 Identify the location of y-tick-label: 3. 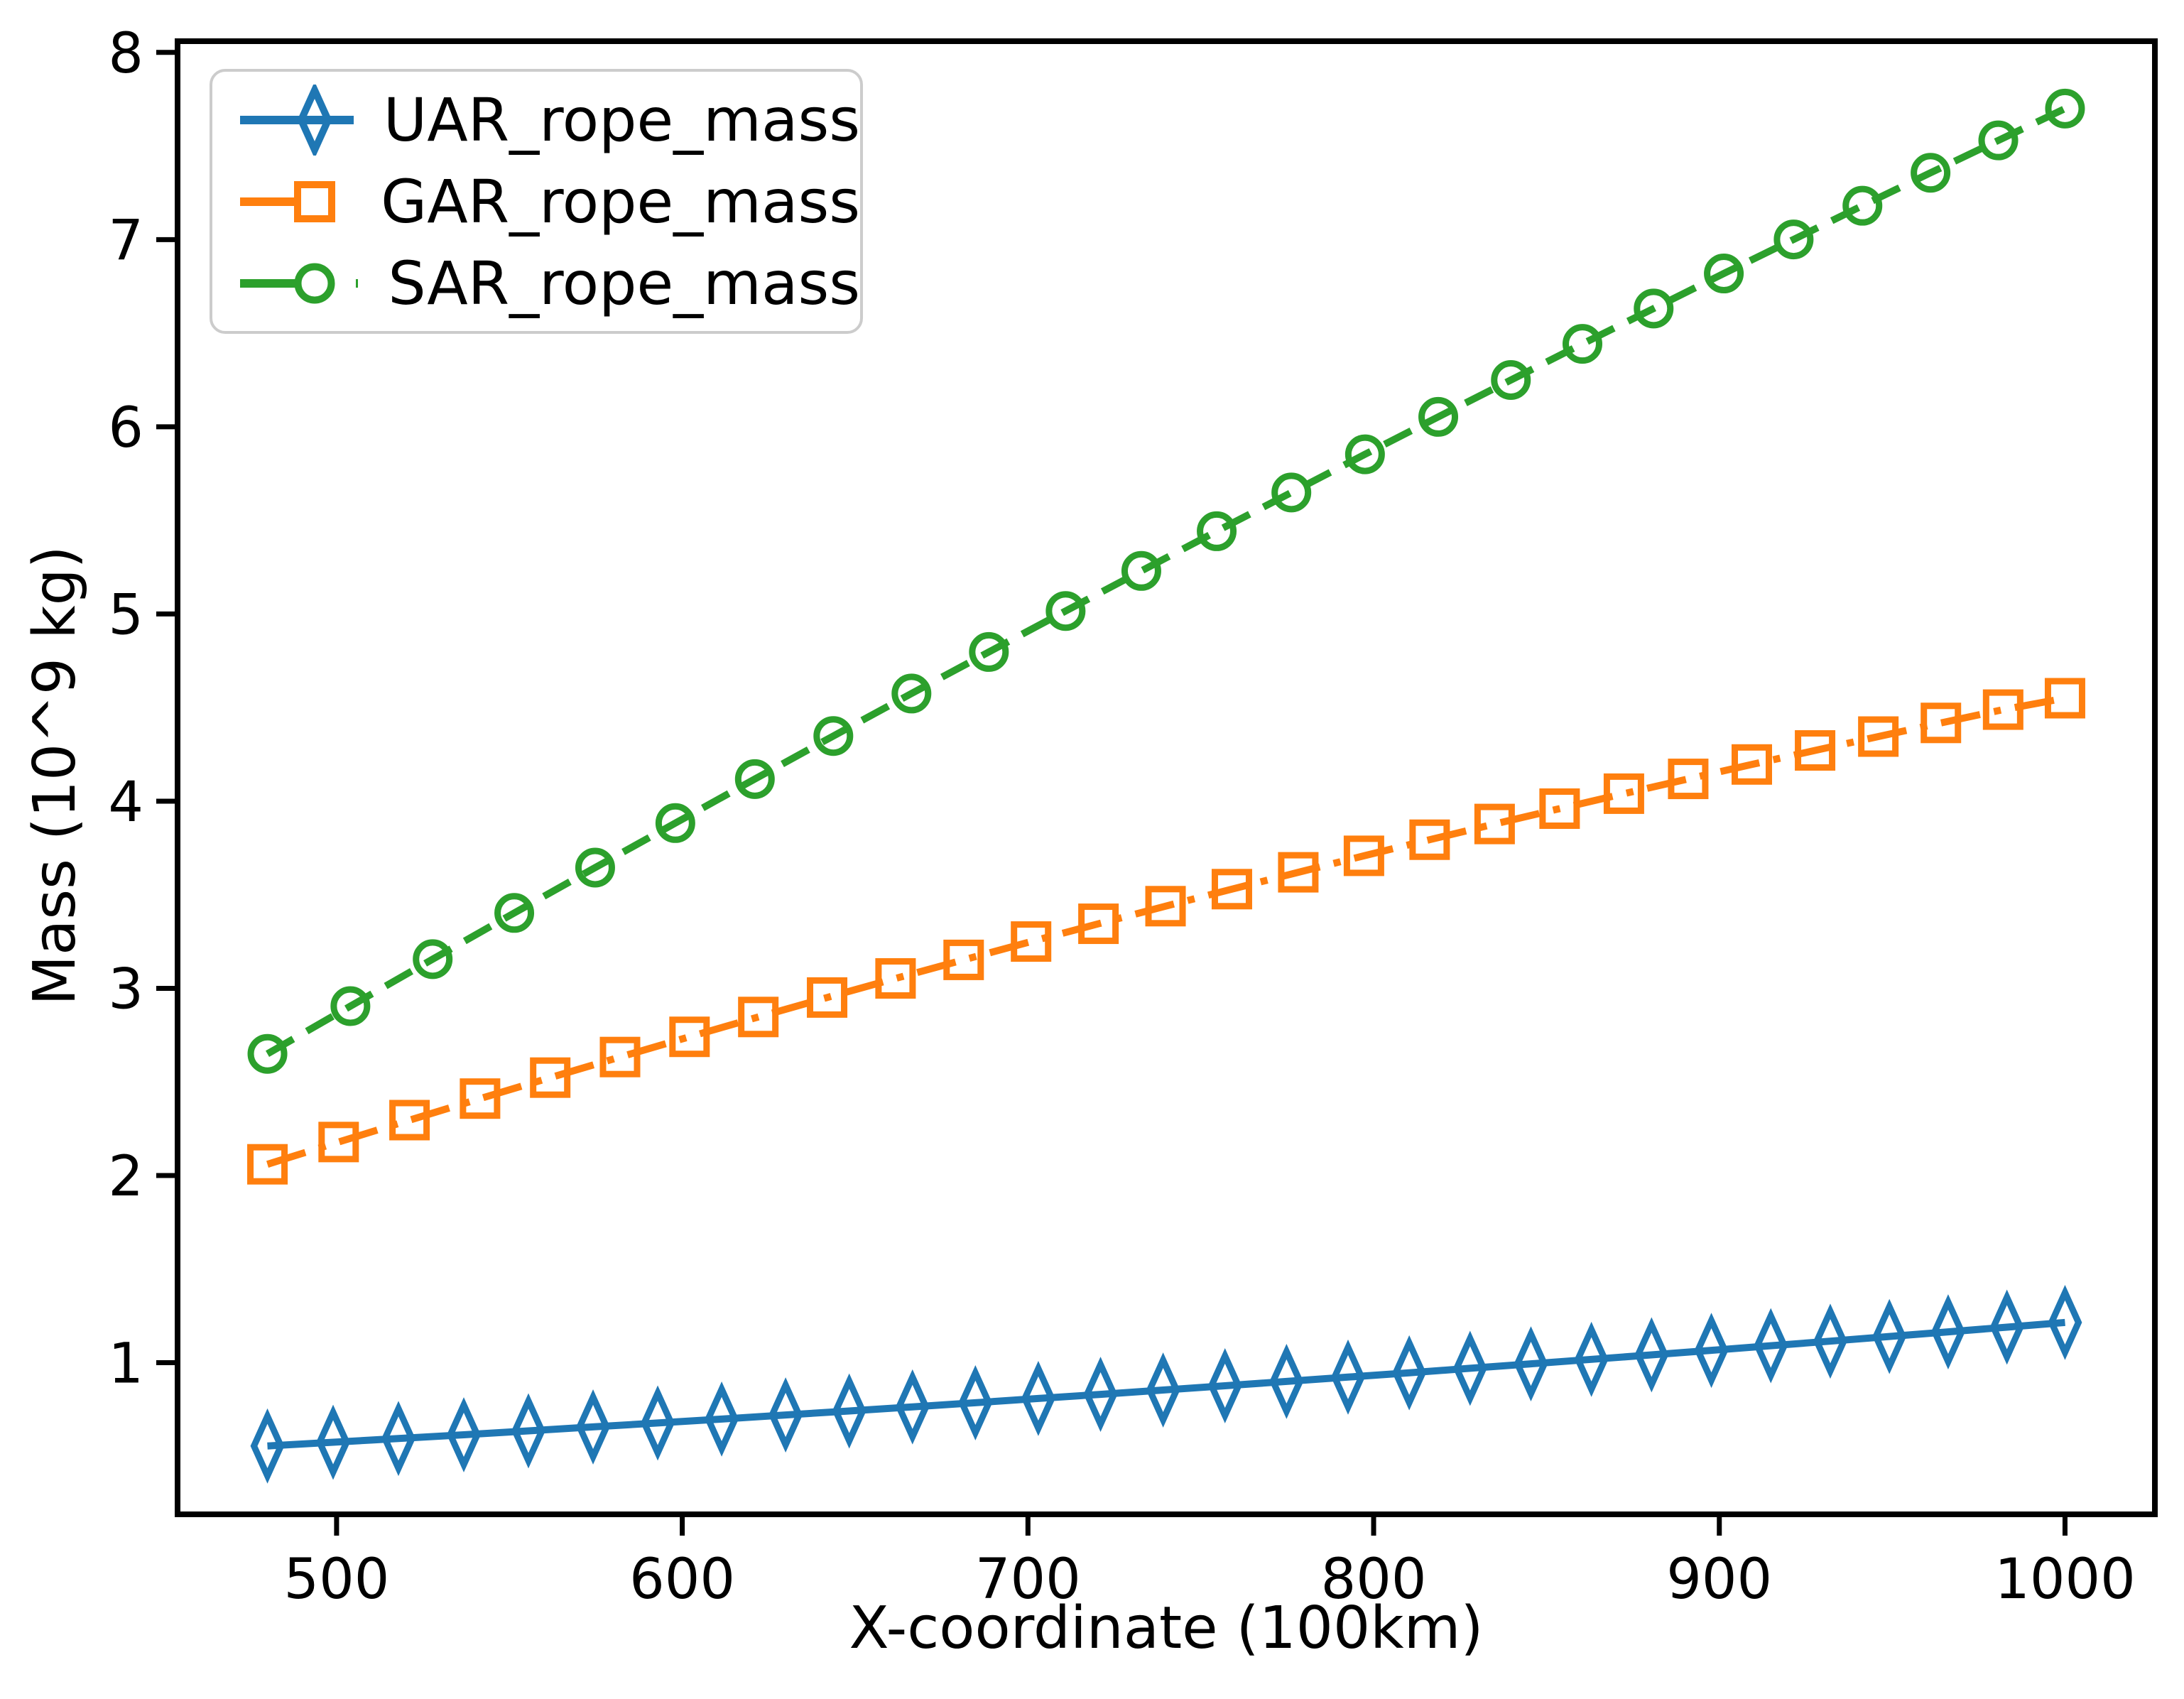
(126, 989).